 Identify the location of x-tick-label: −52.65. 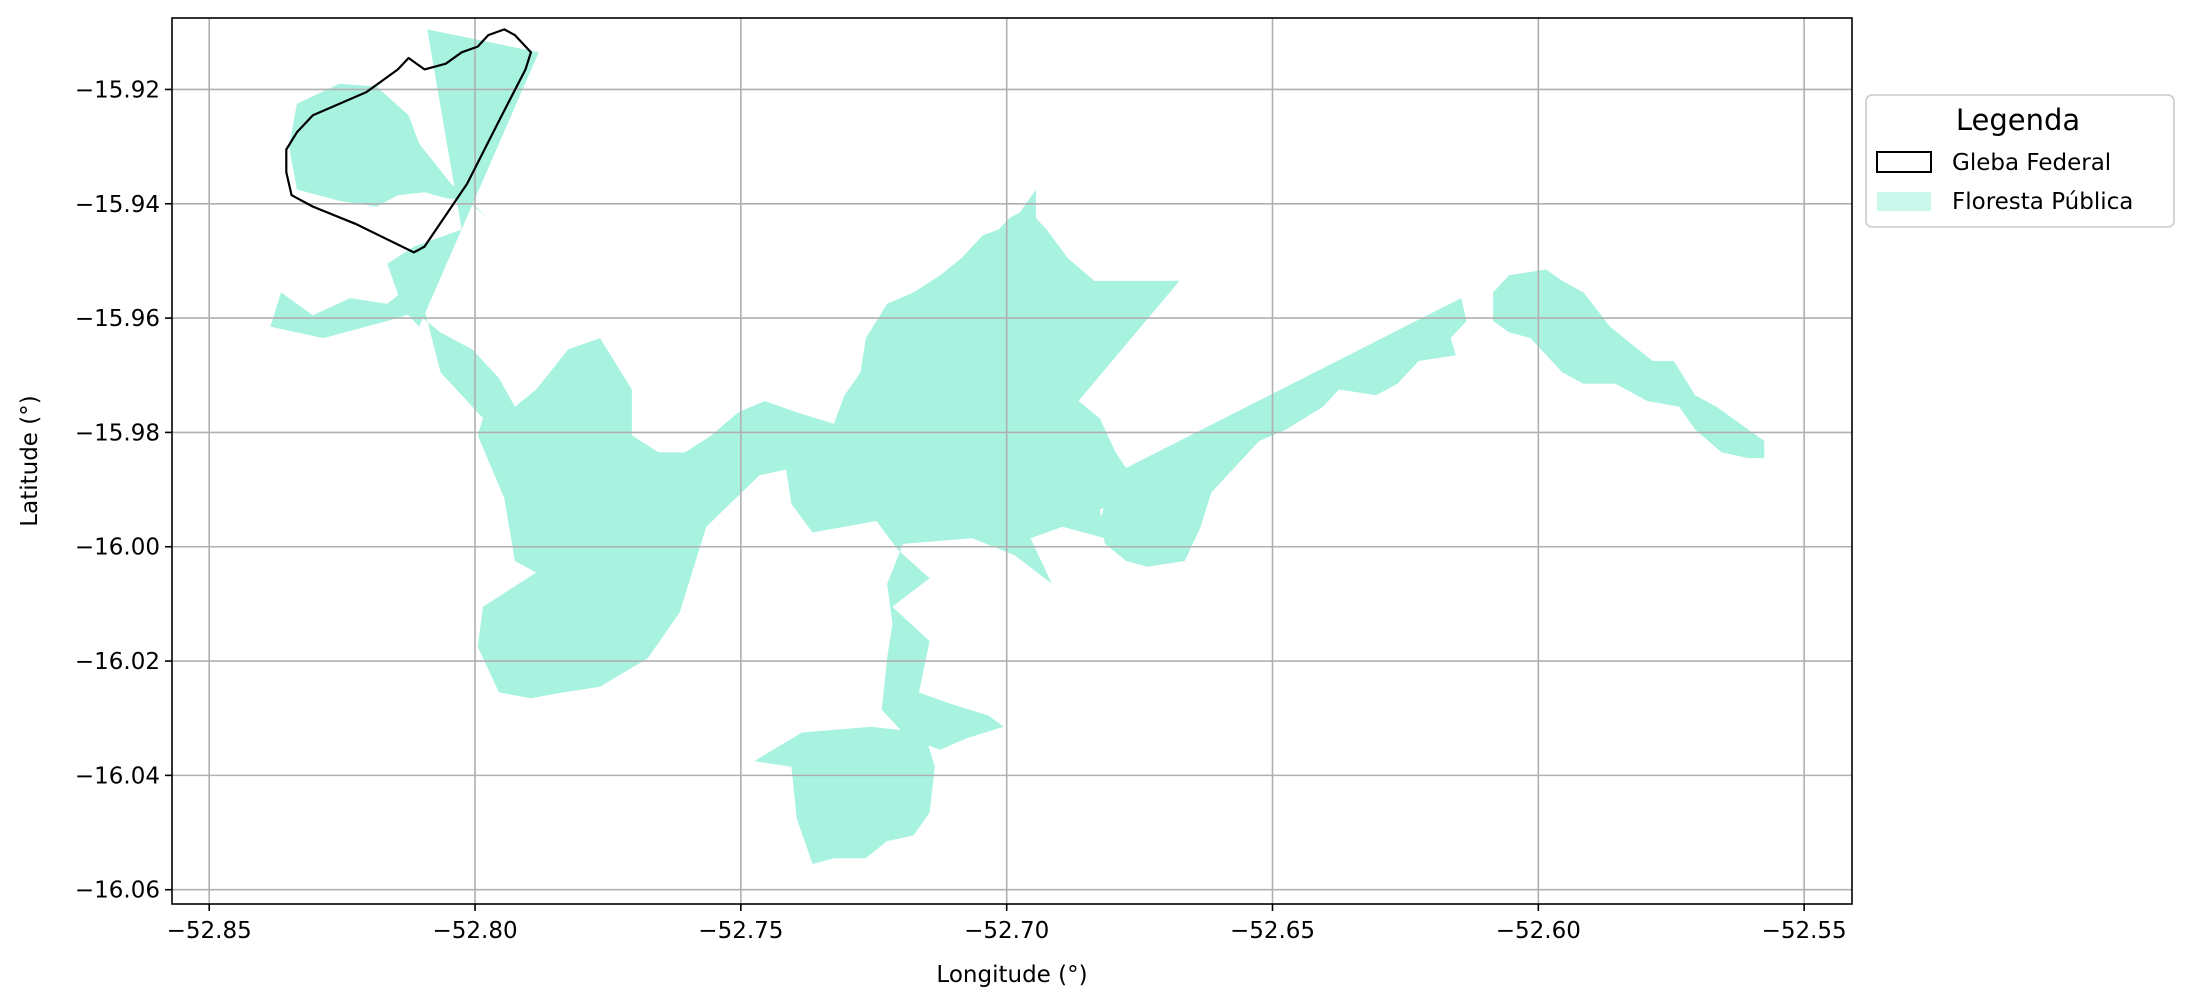
(1272, 931).